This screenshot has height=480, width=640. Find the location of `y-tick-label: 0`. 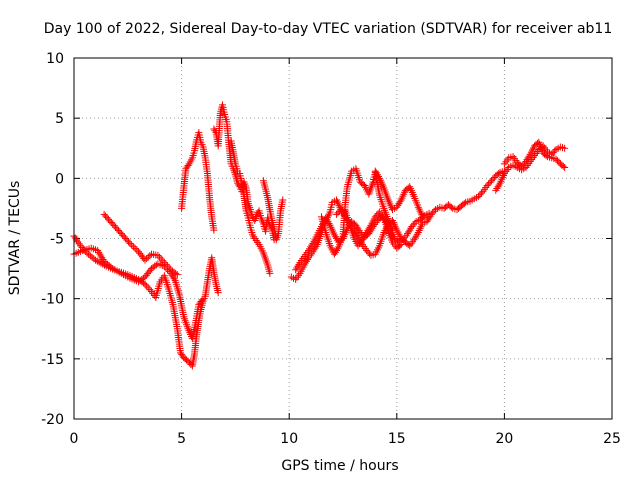

y-tick-label: 0 is located at coordinates (59, 179).